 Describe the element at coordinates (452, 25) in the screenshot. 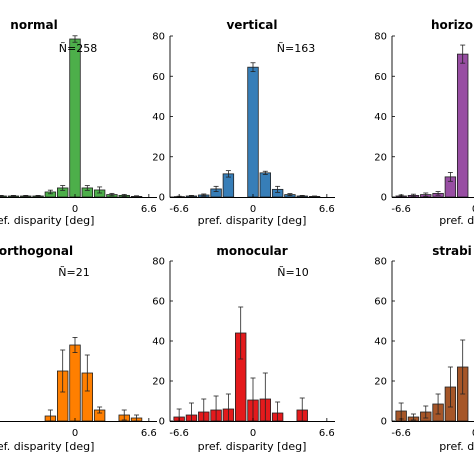

I see `panel-title: horizo` at that location.